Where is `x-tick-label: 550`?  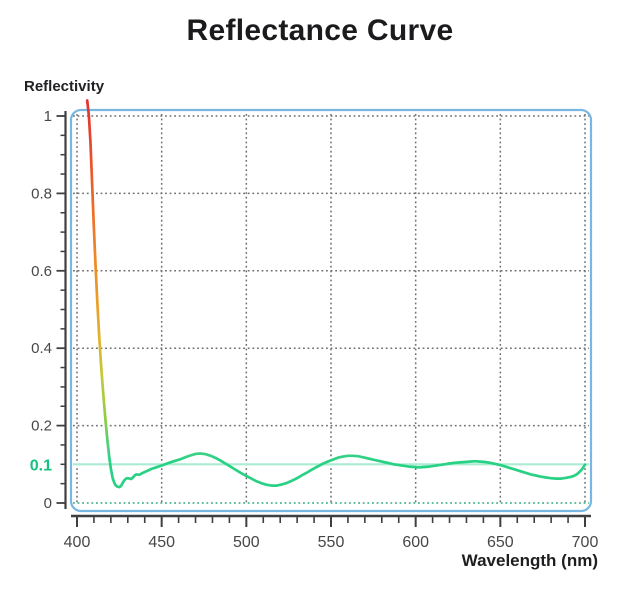 x-tick-label: 550 is located at coordinates (331, 542).